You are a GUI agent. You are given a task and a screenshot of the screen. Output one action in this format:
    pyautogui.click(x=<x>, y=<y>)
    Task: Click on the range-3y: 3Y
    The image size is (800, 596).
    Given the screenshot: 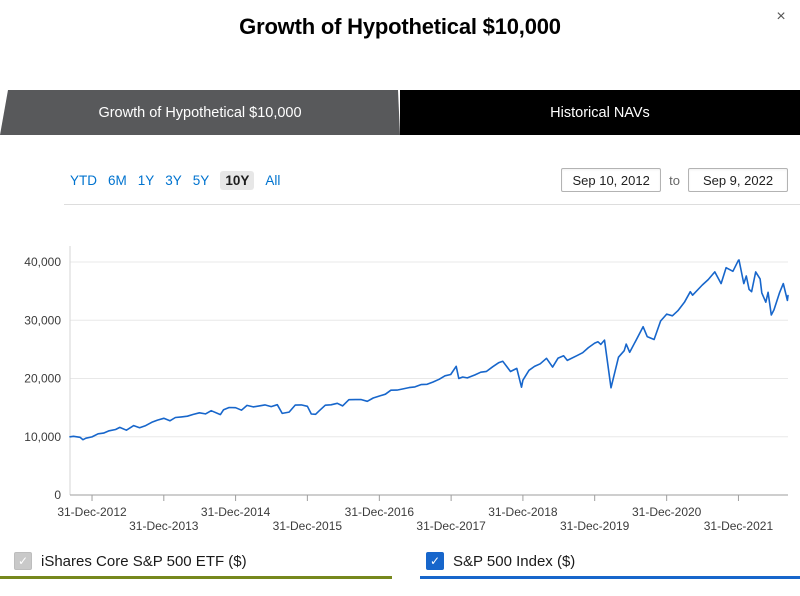 What is the action you would take?
    pyautogui.click(x=173, y=180)
    